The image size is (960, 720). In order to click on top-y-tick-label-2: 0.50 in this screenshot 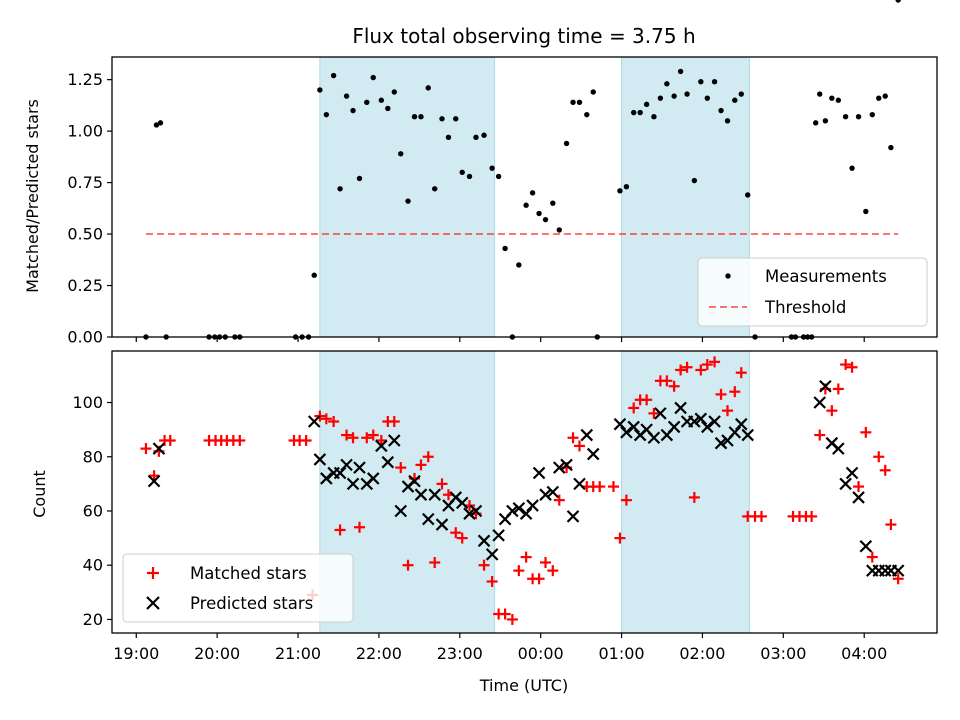, I will do `click(85, 234)`.